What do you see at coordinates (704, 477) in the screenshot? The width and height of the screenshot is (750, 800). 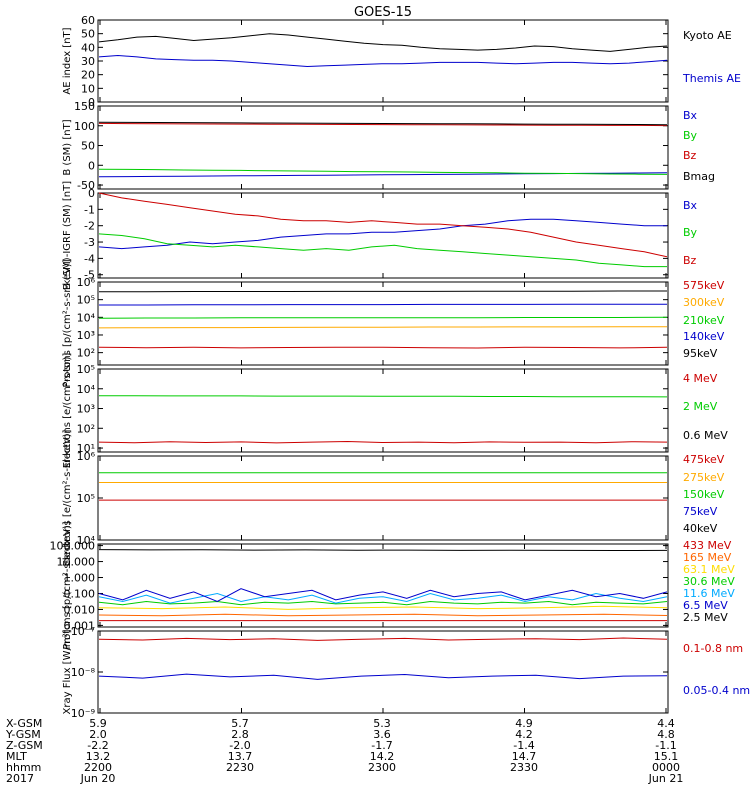 I see `legend-label: 275keV` at bounding box center [704, 477].